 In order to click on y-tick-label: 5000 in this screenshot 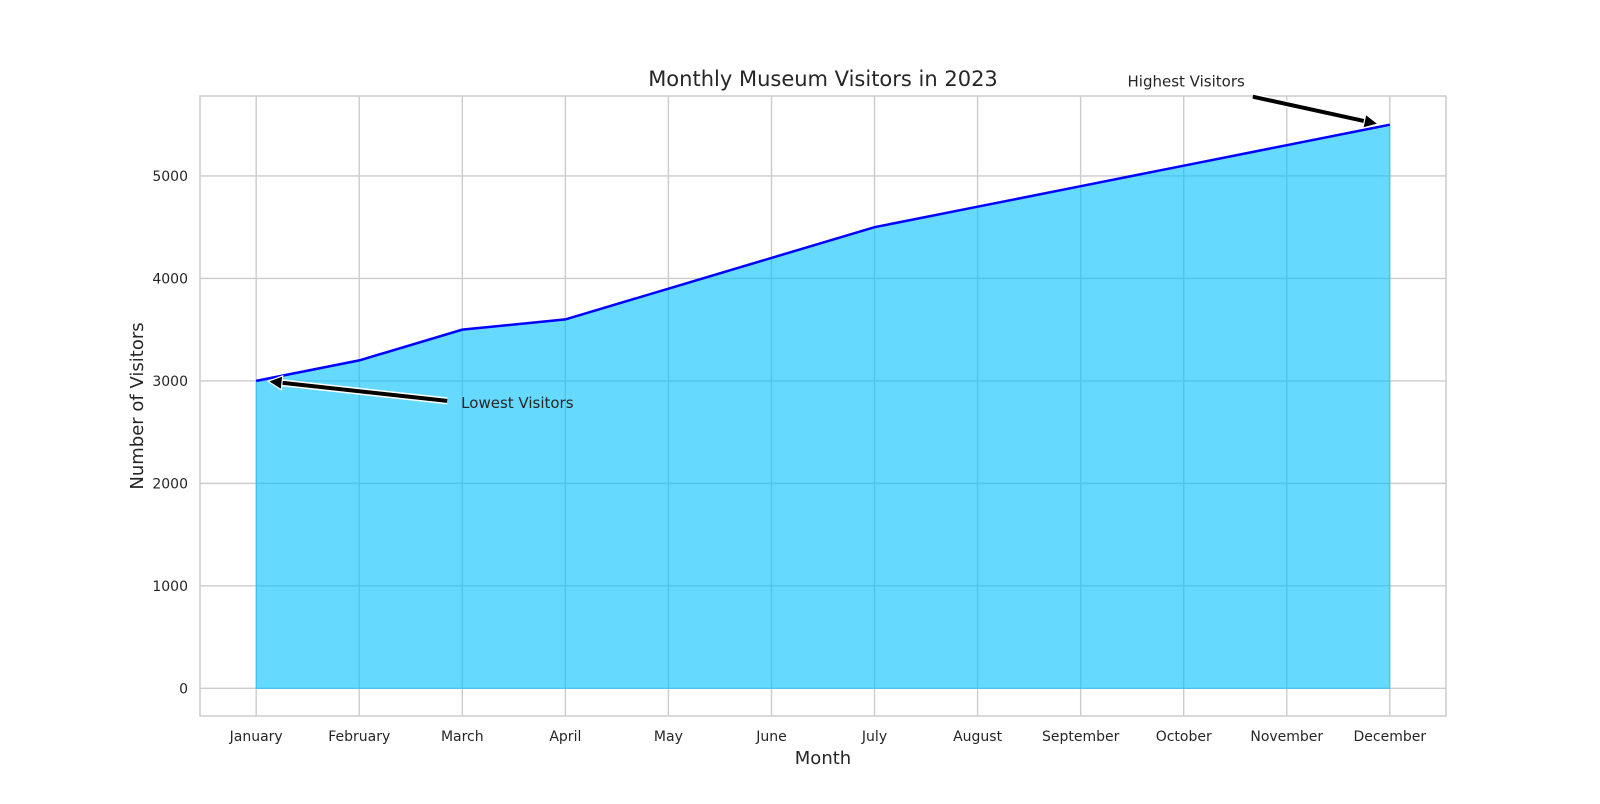, I will do `click(170, 177)`.